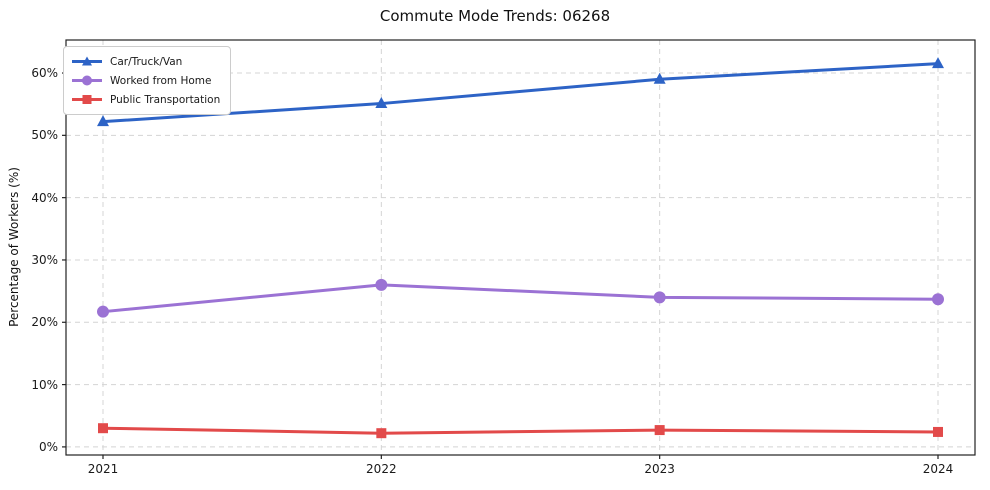 This screenshot has height=490, width=990. Describe the element at coordinates (44, 73) in the screenshot. I see `y-tick-label: 60%` at that location.